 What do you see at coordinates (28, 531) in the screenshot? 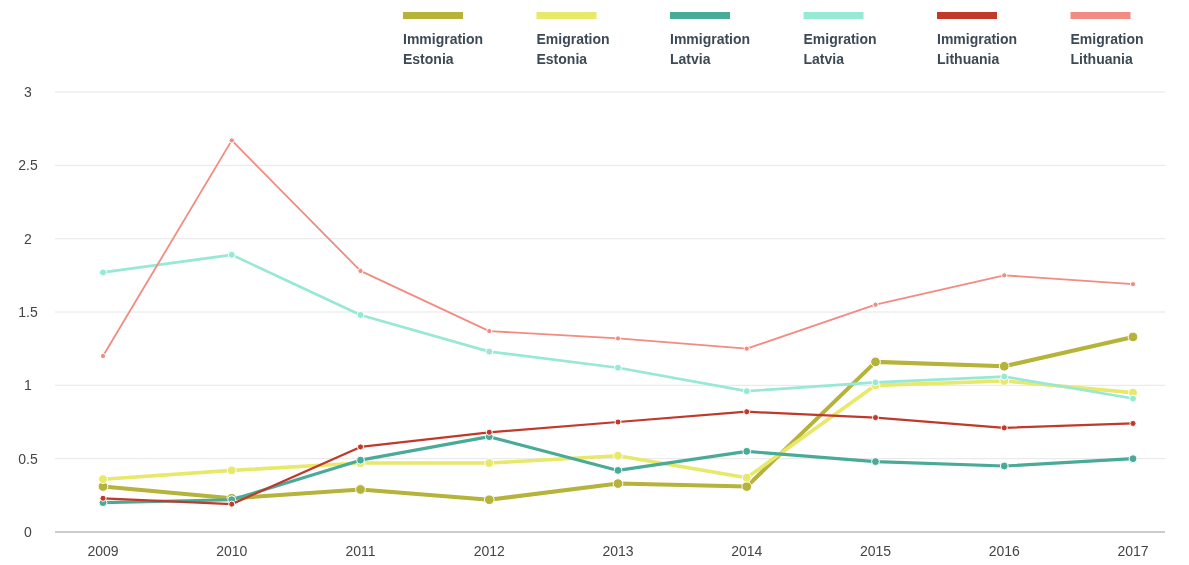
I see `y-tick-label: 0` at bounding box center [28, 531].